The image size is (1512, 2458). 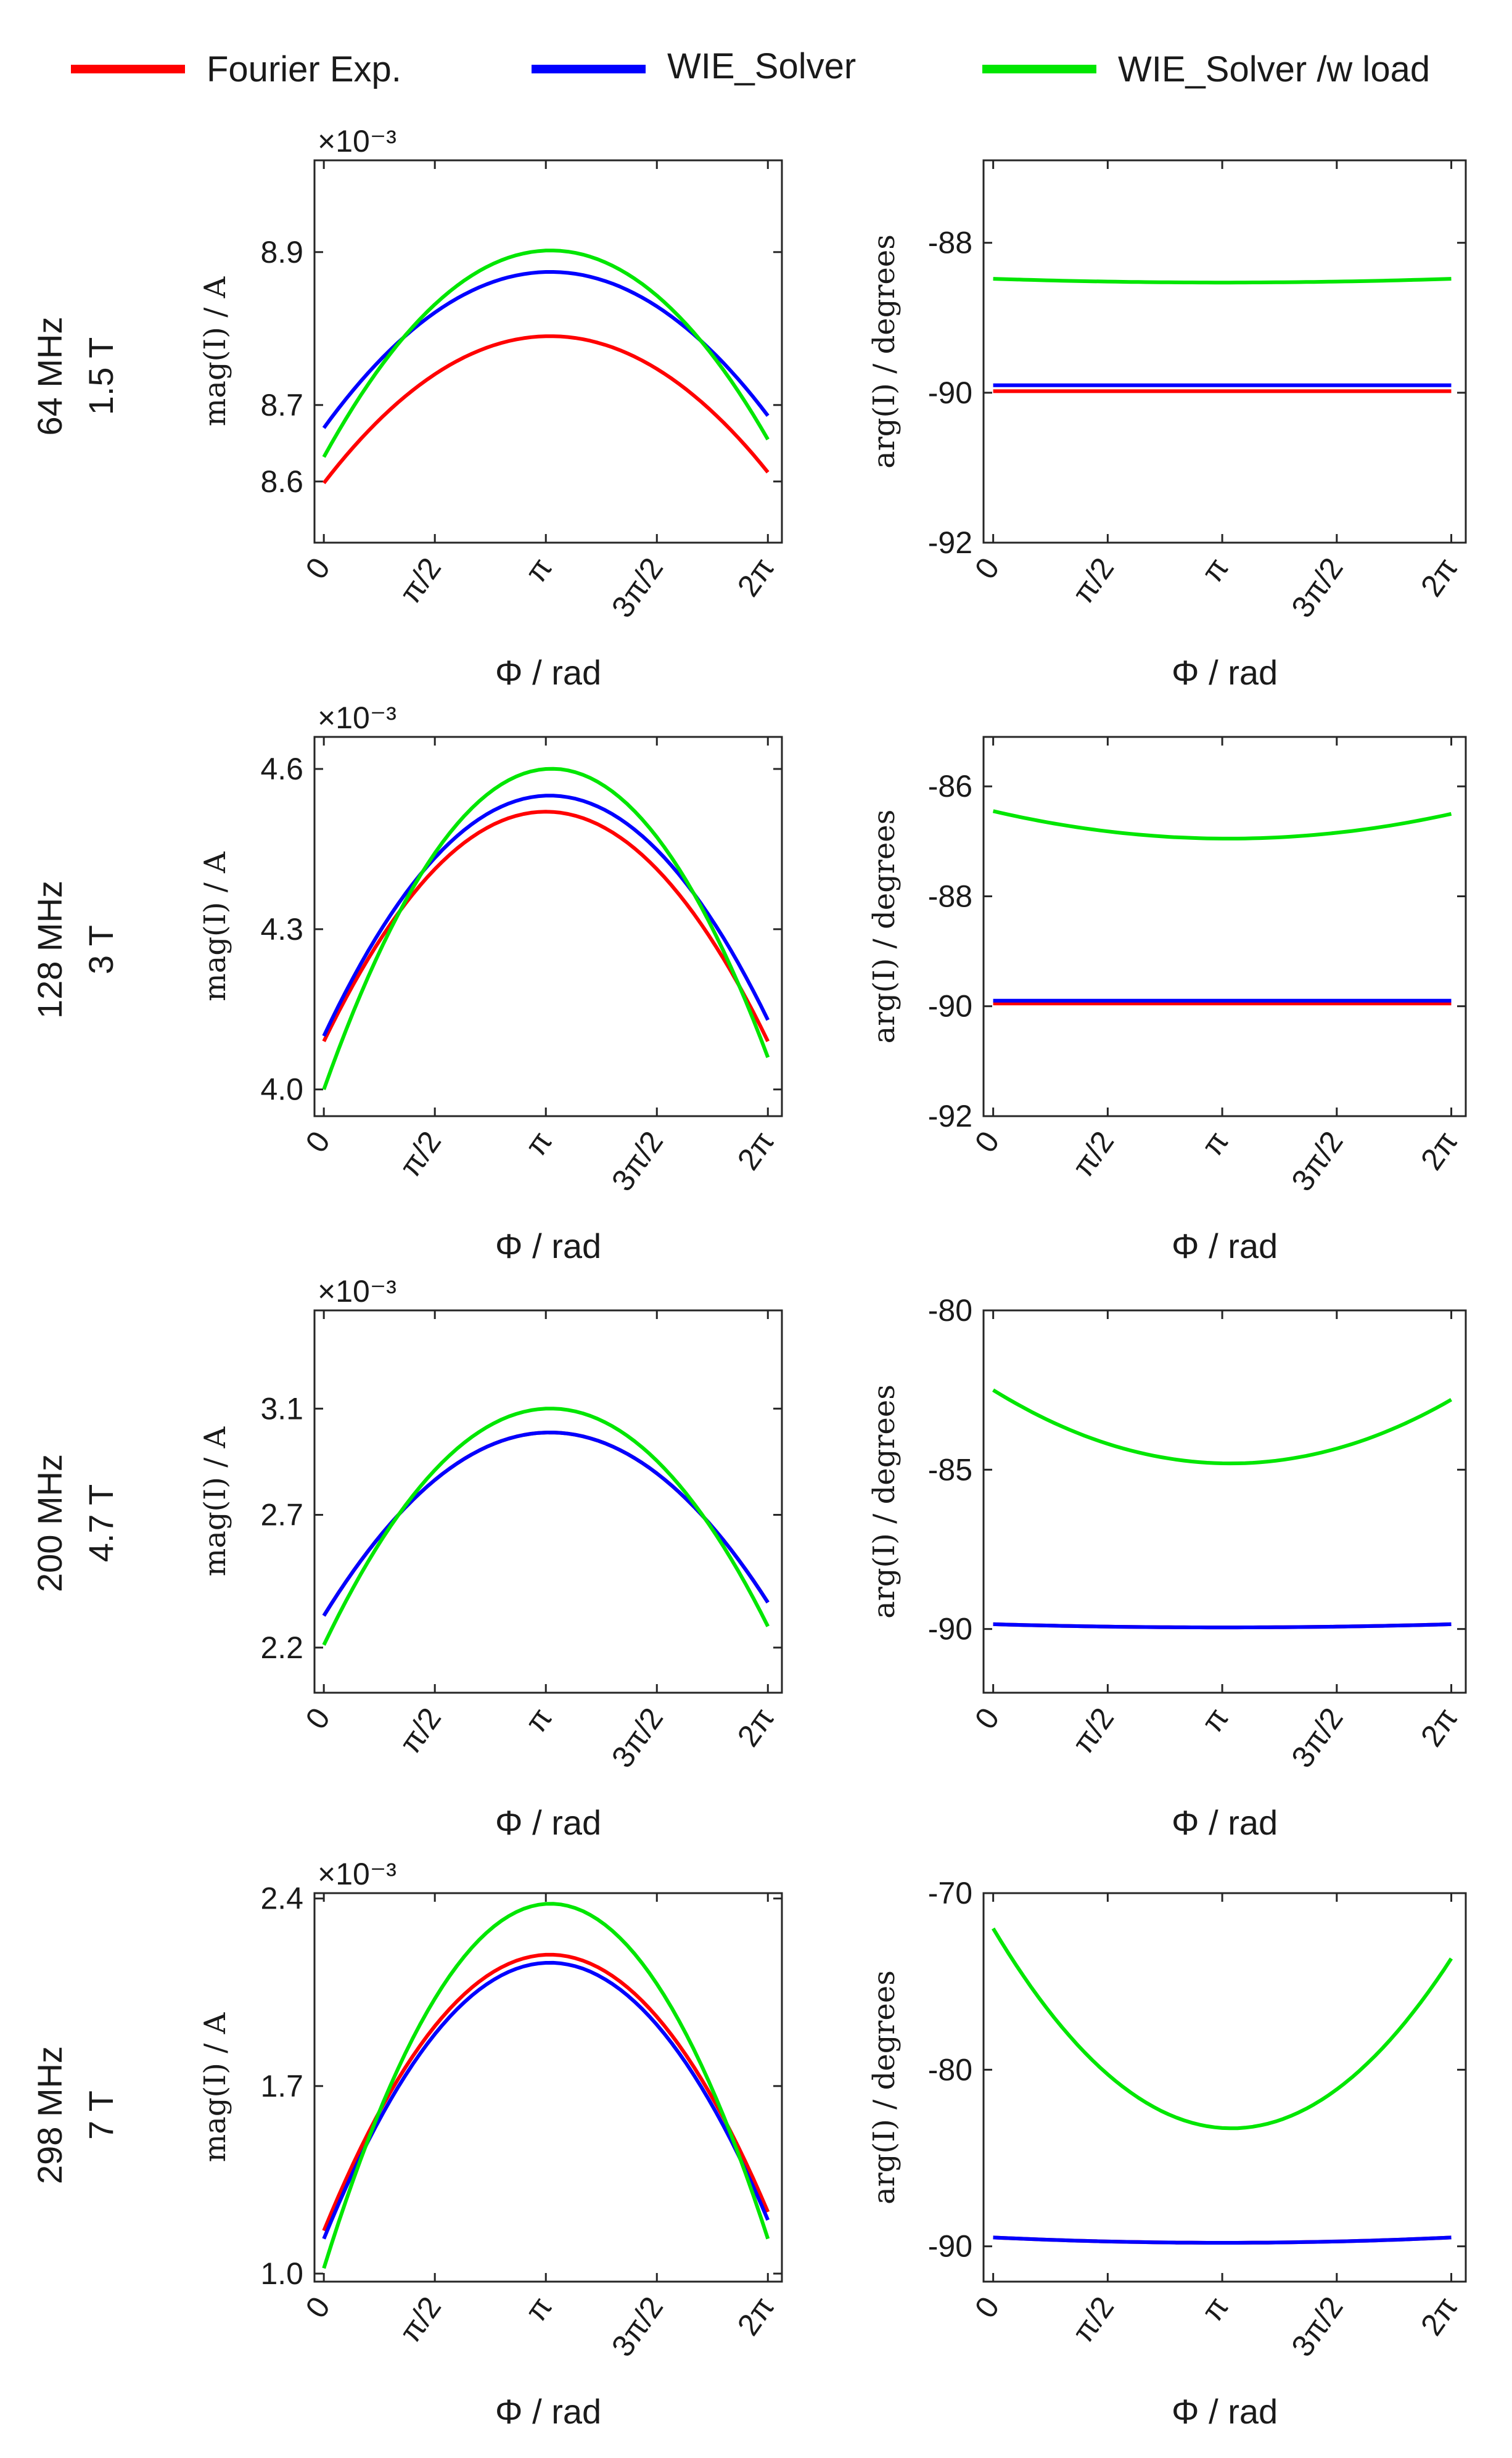 I want to click on y-tick-label: 4.0, so click(x=281, y=1089).